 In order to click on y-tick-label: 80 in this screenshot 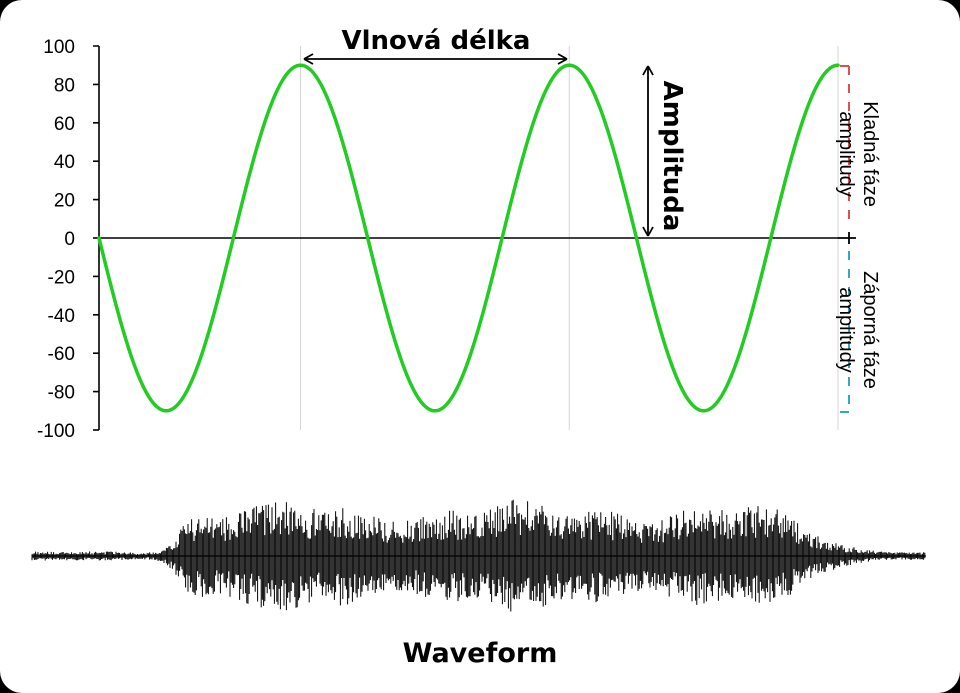, I will do `click(64, 85)`.